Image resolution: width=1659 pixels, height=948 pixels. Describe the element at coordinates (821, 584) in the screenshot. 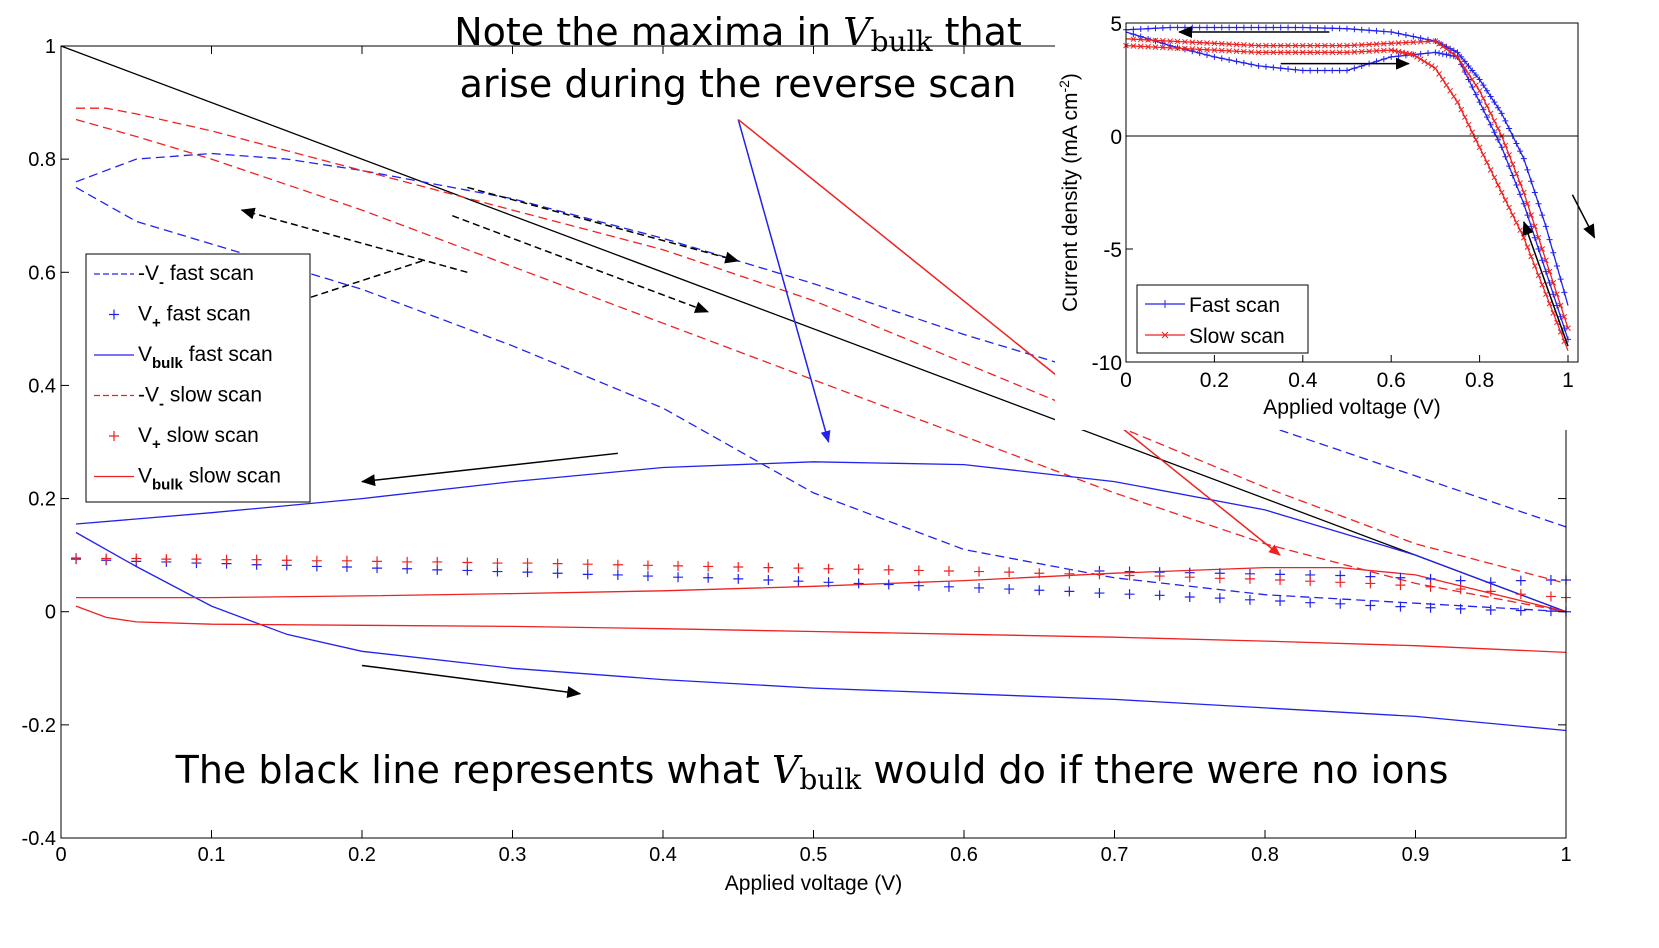

I see `main-plus-markers` at that location.